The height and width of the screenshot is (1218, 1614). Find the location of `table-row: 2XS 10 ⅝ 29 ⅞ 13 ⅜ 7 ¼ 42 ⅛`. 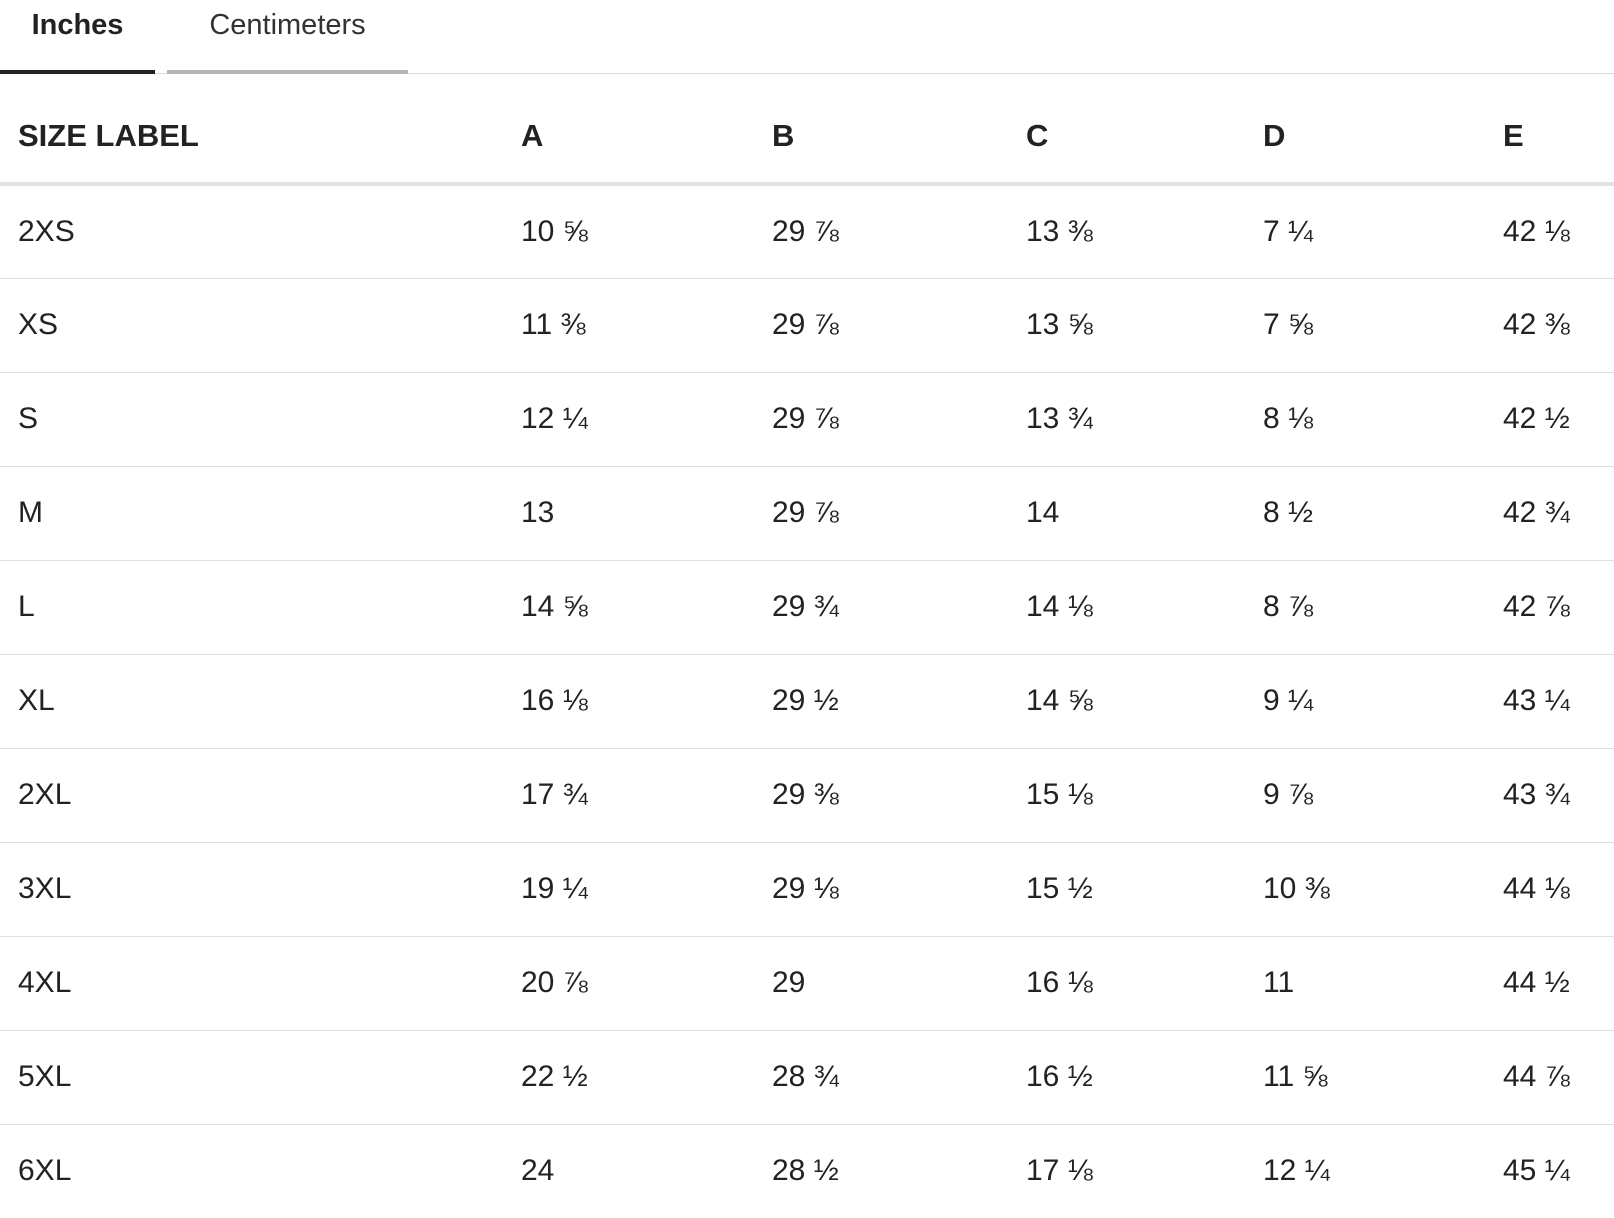

table-row: 2XS 10 ⅝ 29 ⅞ 13 ⅜ 7 ¼ 42 ⅛ is located at coordinates (807, 231).